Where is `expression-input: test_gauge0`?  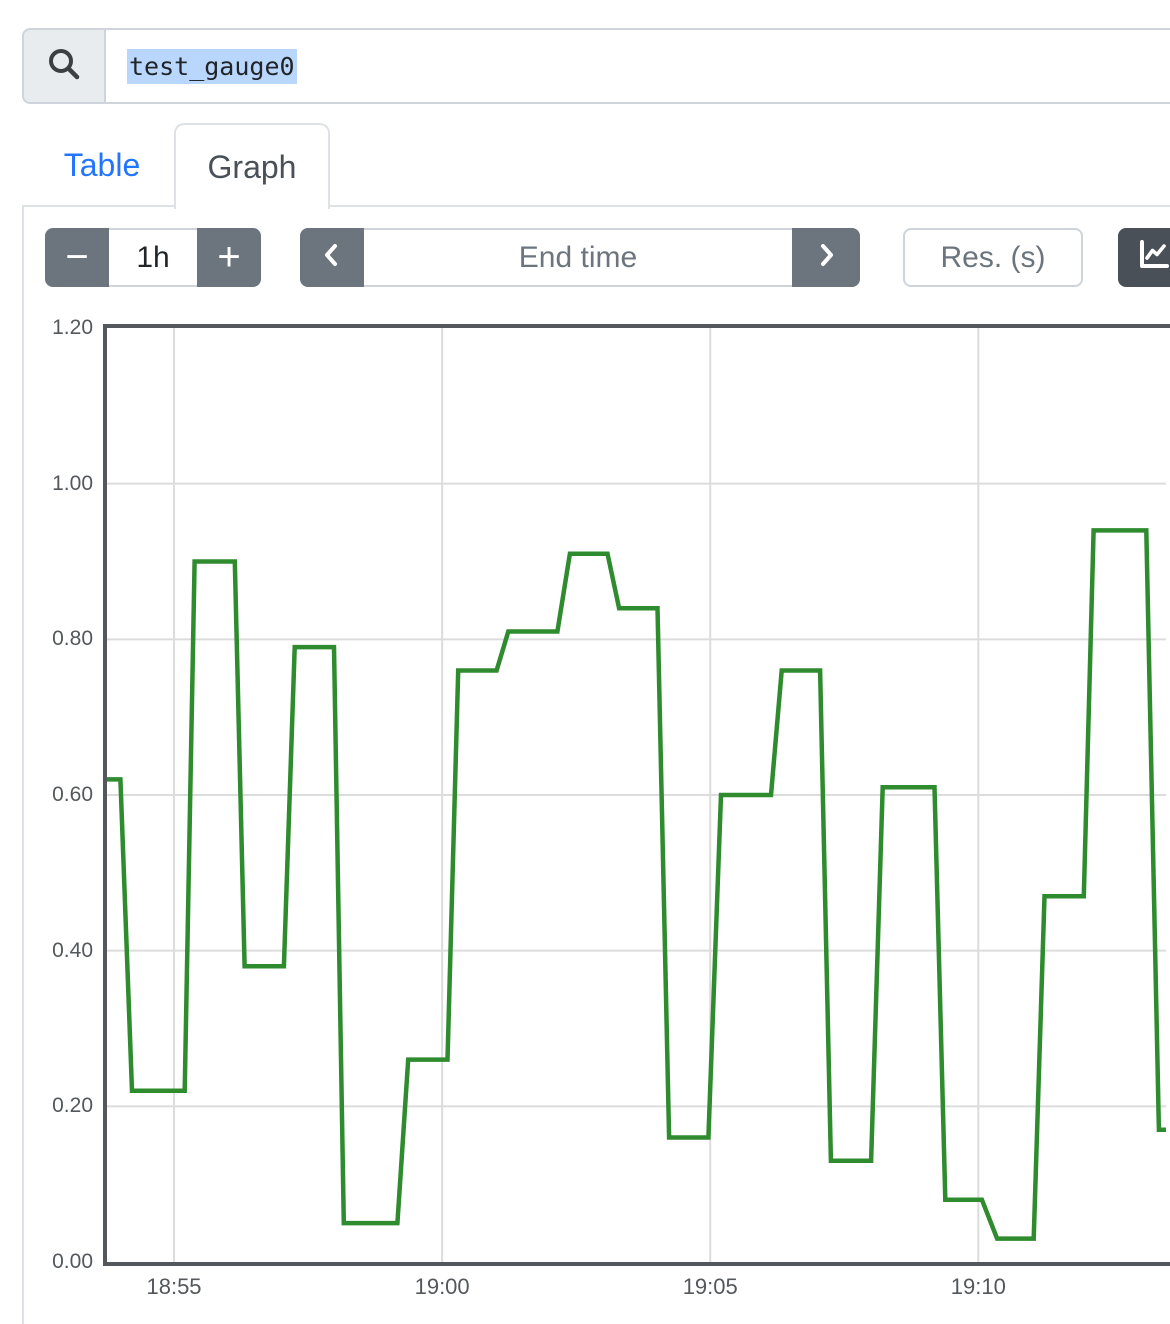 expression-input: test_gauge0 is located at coordinates (637, 66).